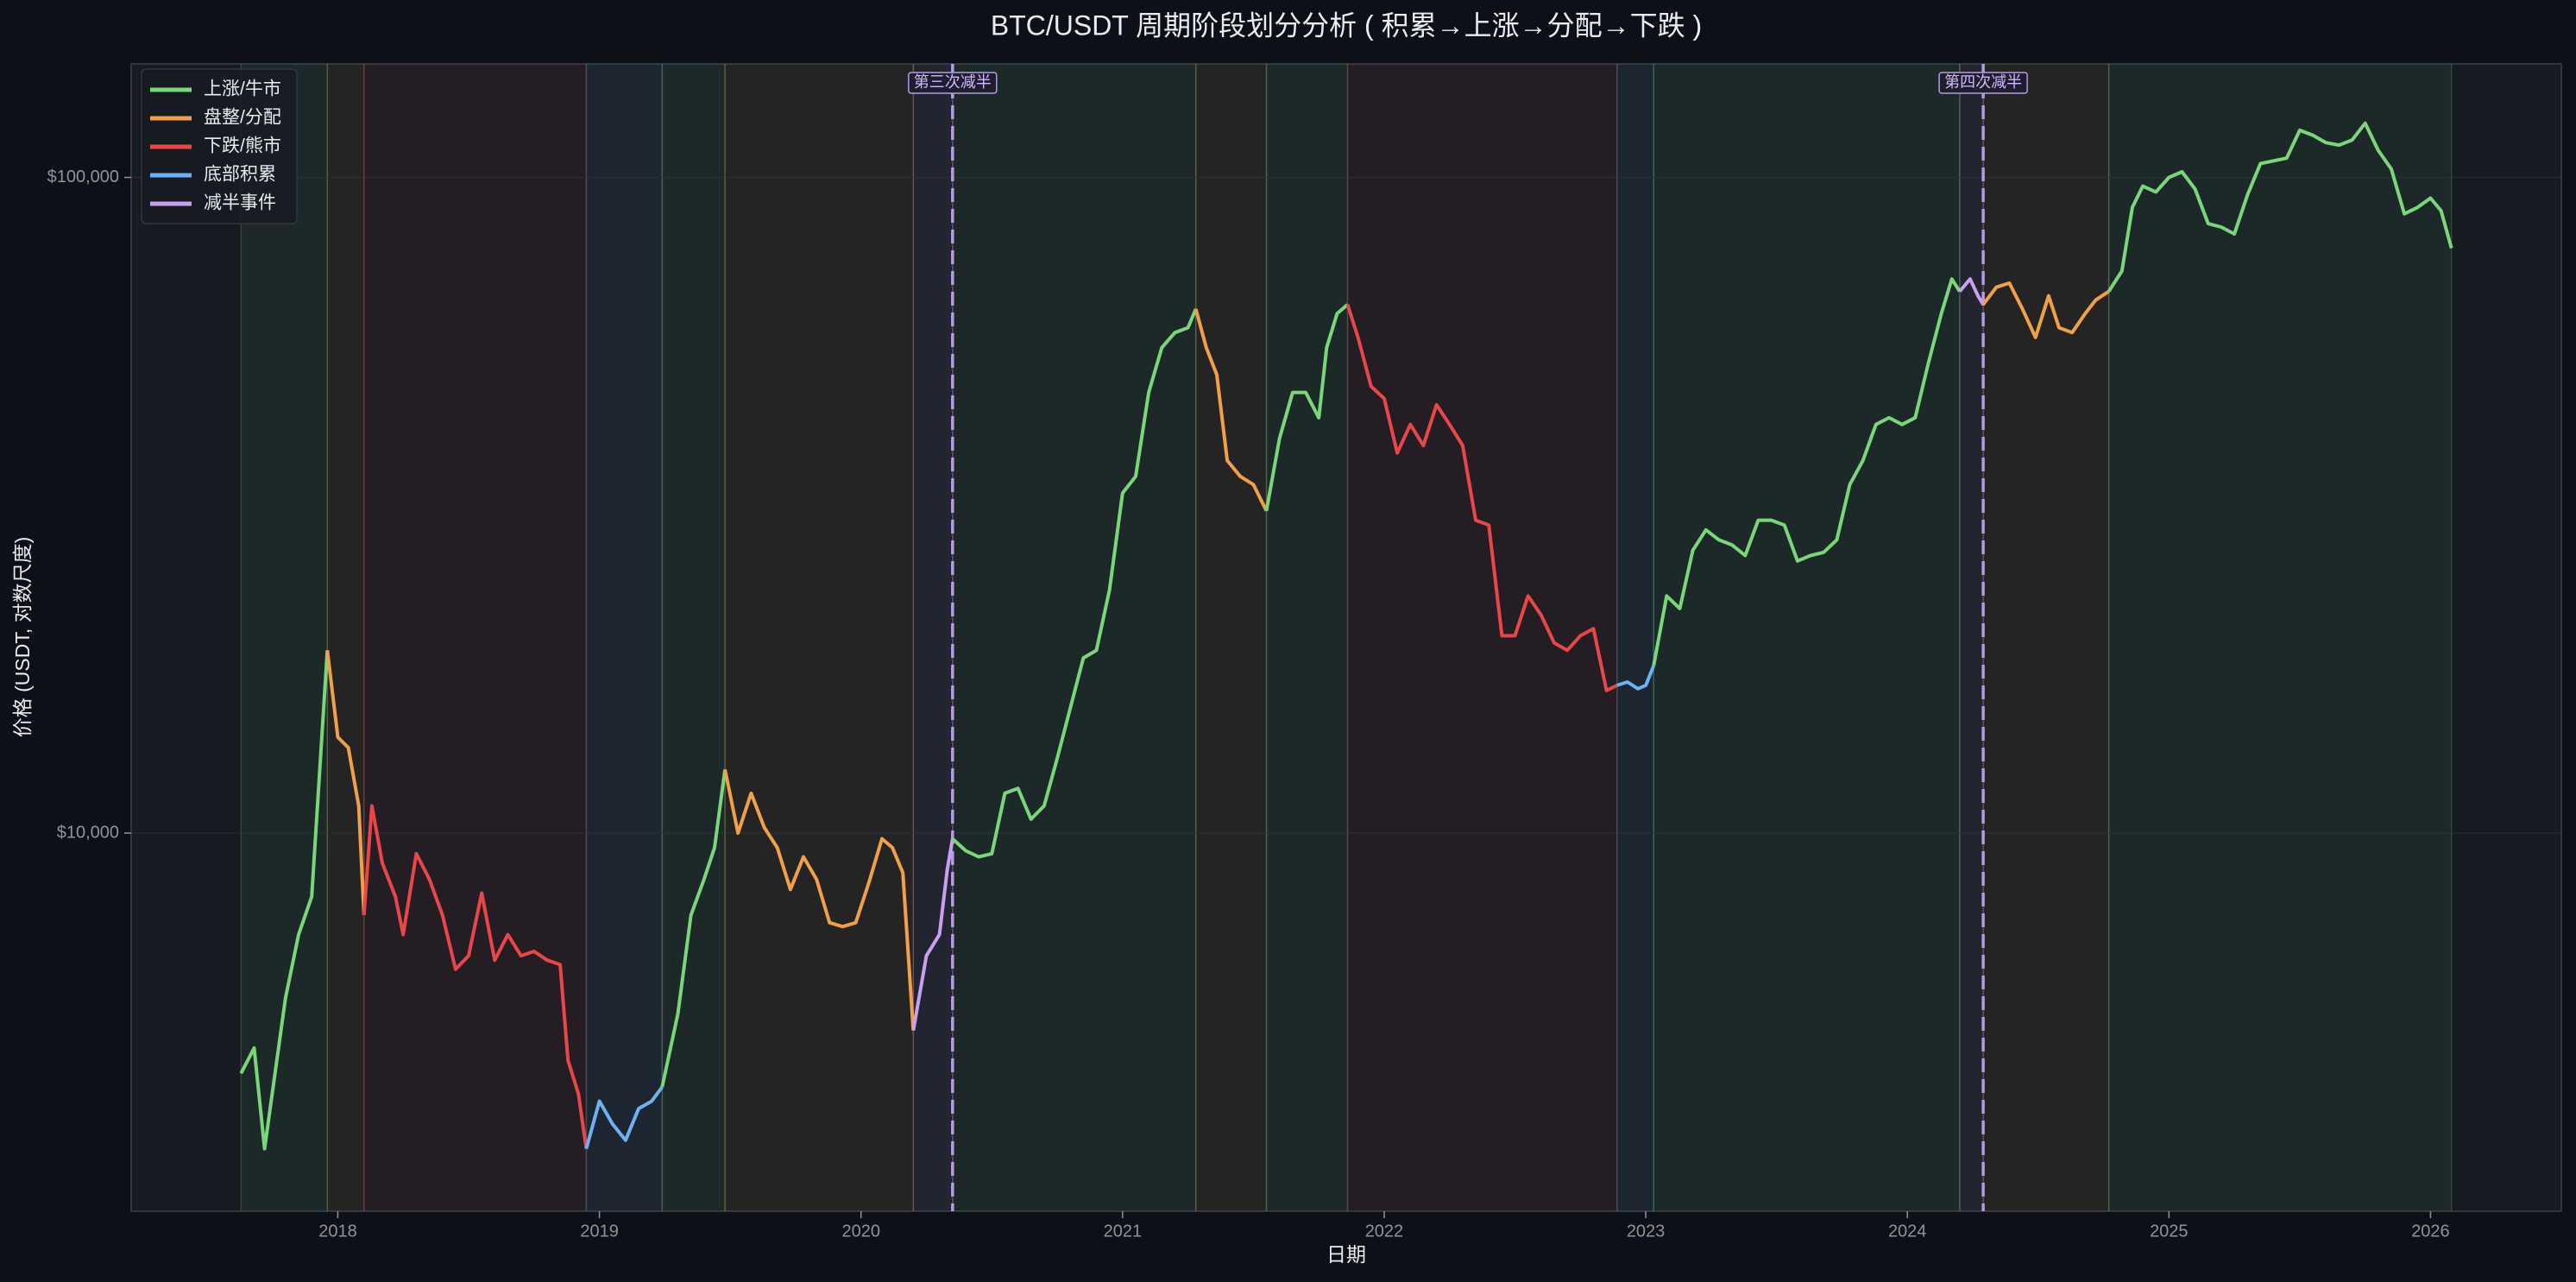  I want to click on annotation-label: 第三次减半, so click(953, 82).